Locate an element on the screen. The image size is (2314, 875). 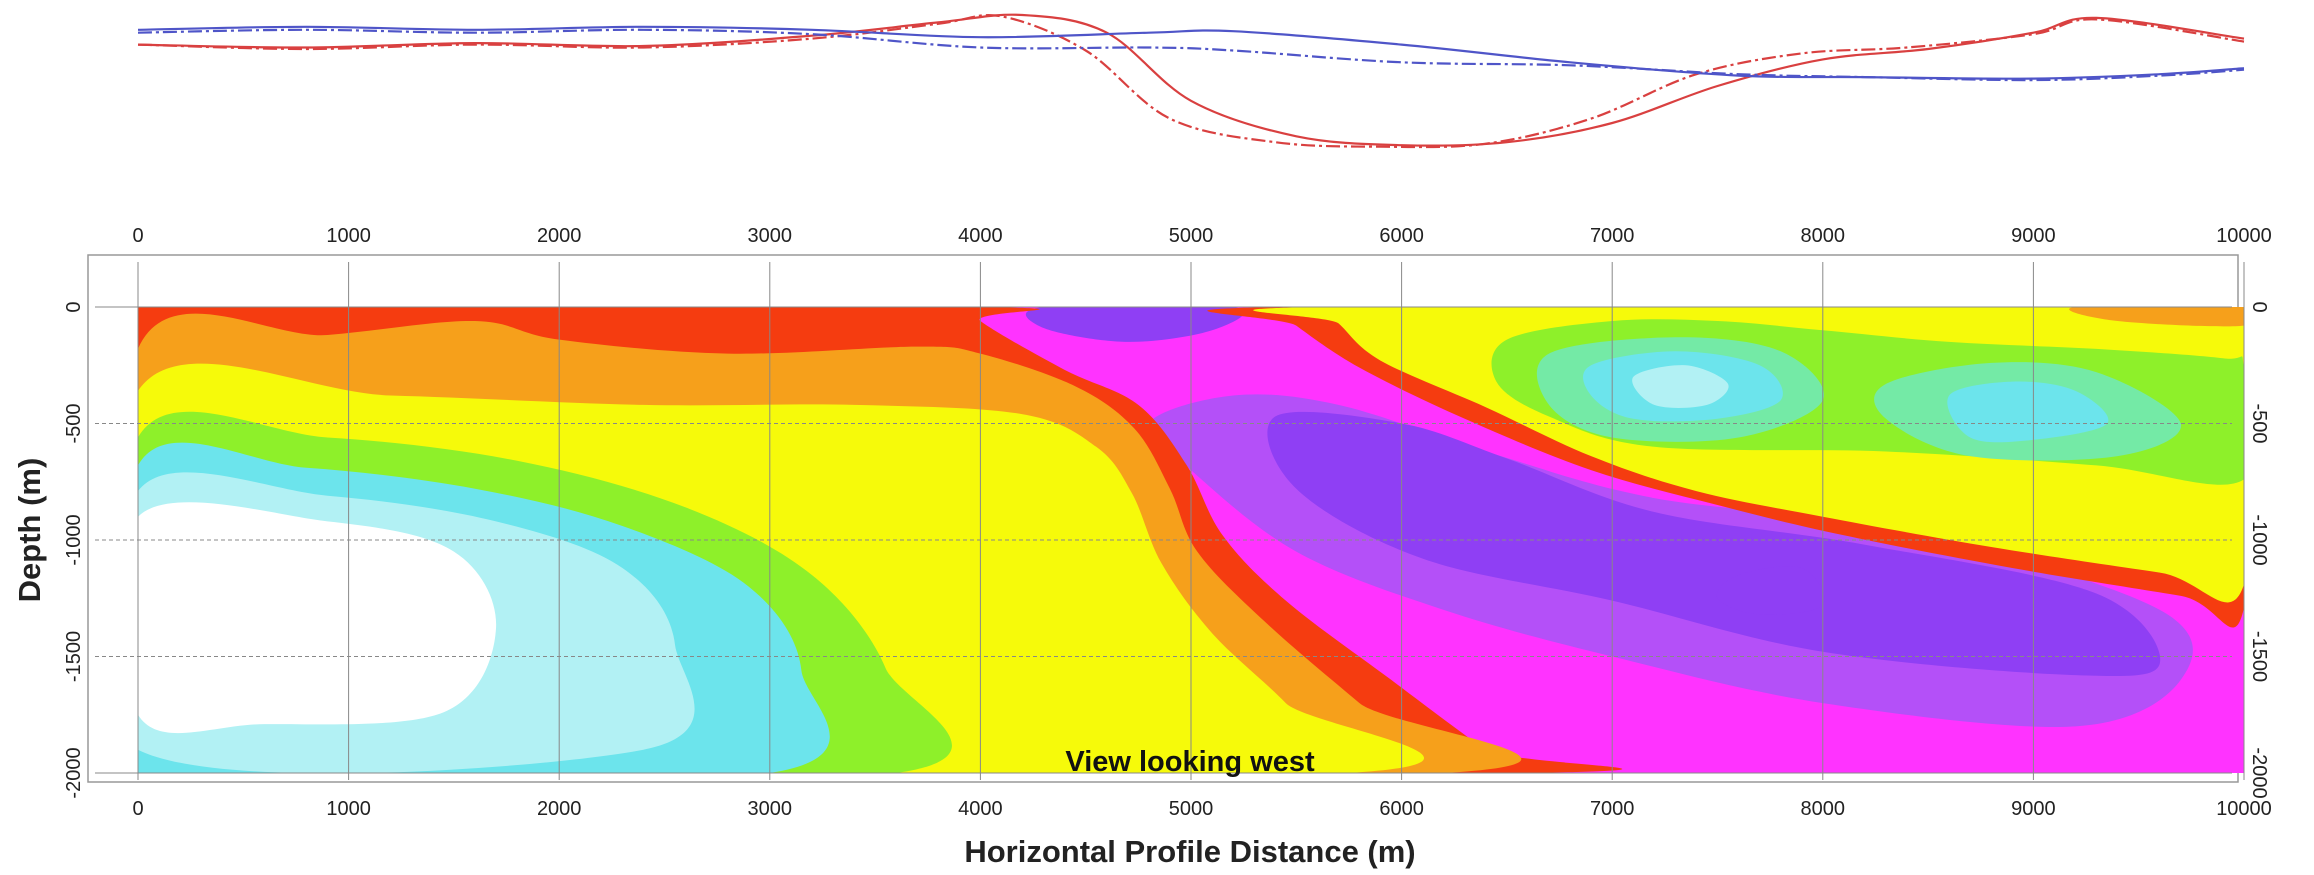
heatmap-region-violet-patch is located at coordinates (1135, 324).